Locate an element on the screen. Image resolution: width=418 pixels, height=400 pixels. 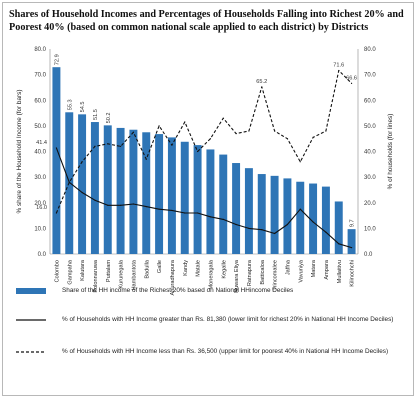
y-tick-label: 20.0 is located at coordinates (40, 204).